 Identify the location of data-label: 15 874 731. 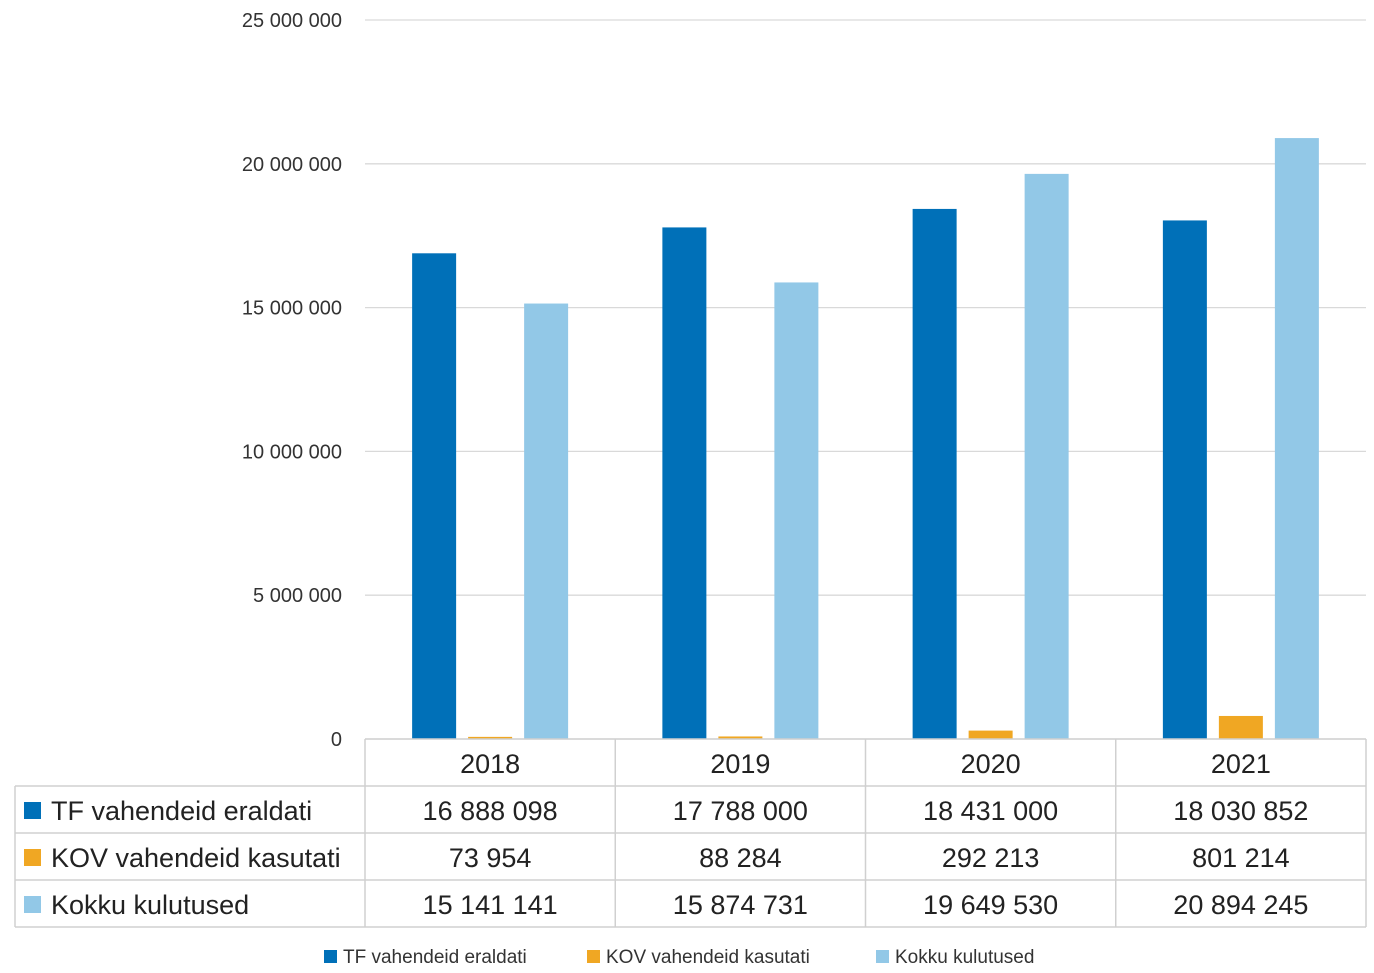
(740, 905).